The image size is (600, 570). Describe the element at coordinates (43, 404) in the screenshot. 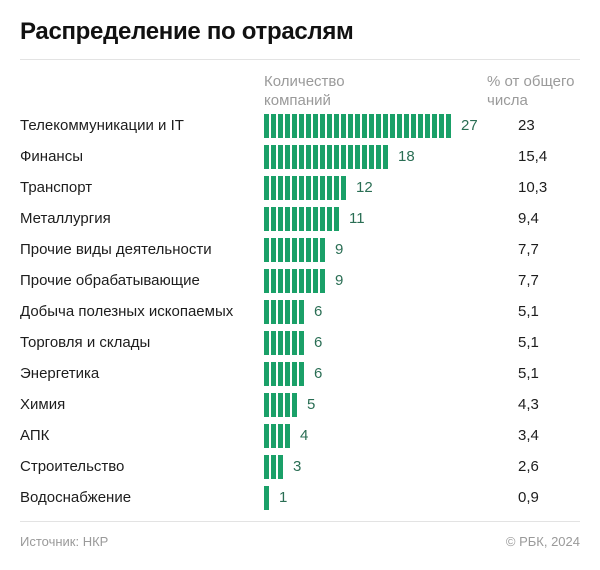

I see `category-label: Химия` at that location.